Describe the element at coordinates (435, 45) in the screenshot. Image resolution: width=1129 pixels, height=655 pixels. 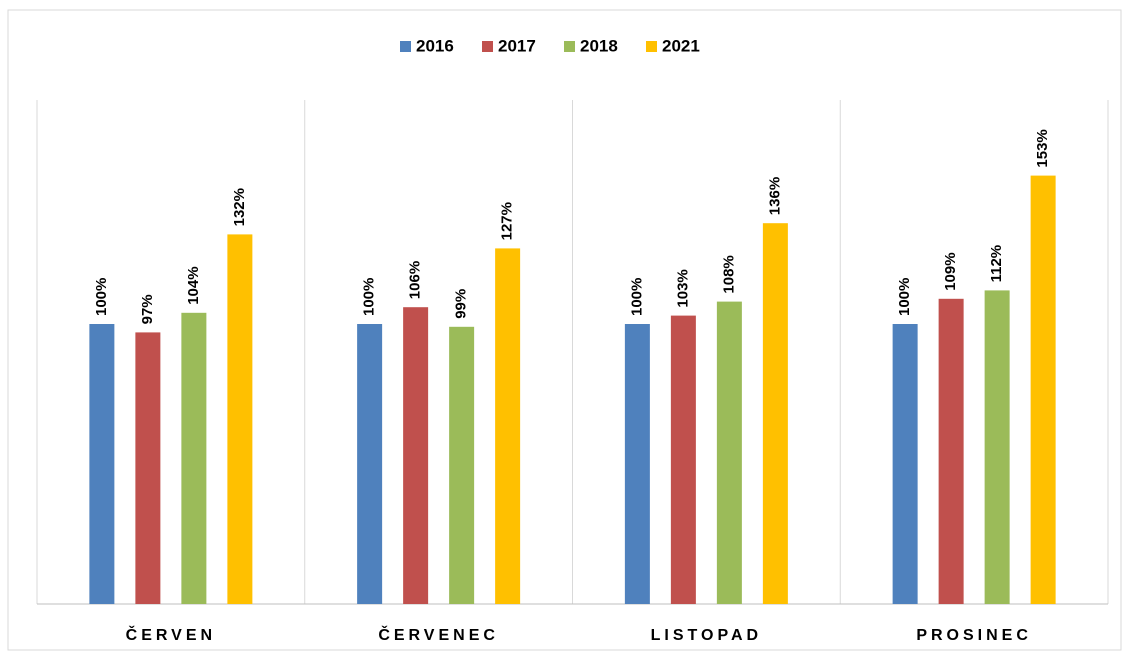
I see `legend-label: 2016` at that location.